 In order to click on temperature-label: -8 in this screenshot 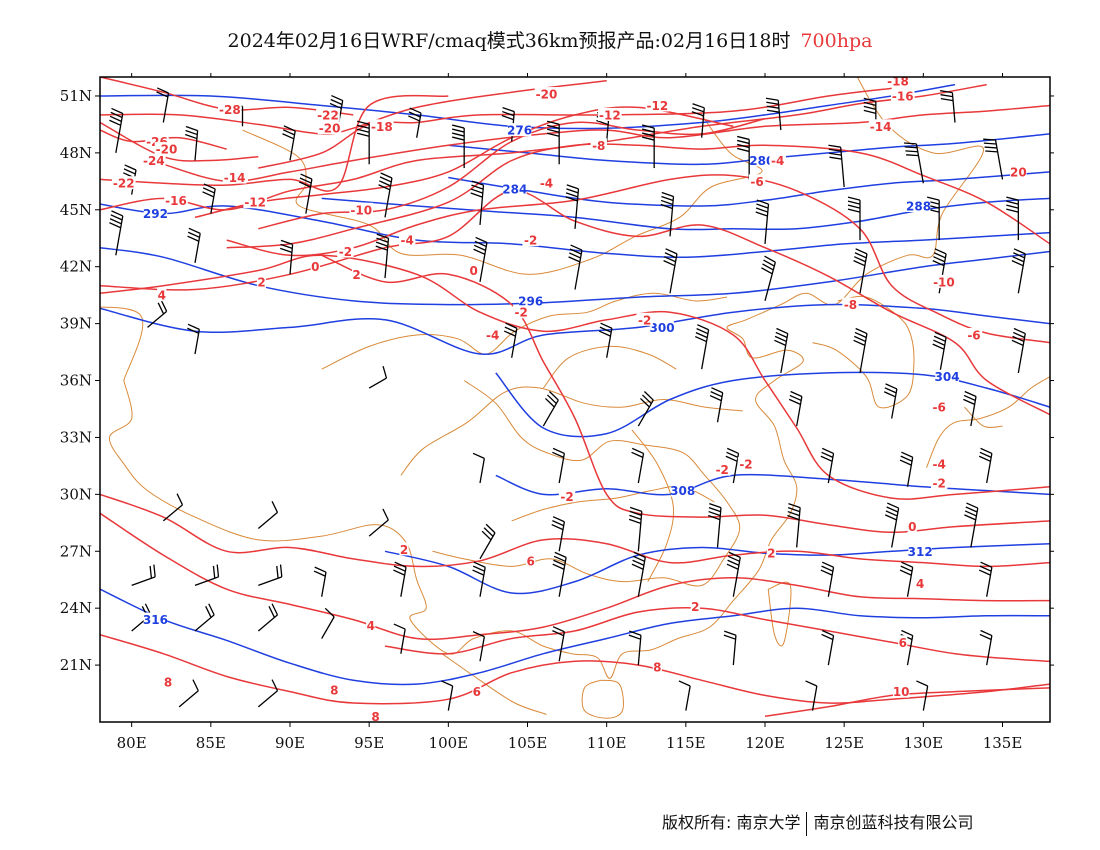, I will do `click(850, 305)`.